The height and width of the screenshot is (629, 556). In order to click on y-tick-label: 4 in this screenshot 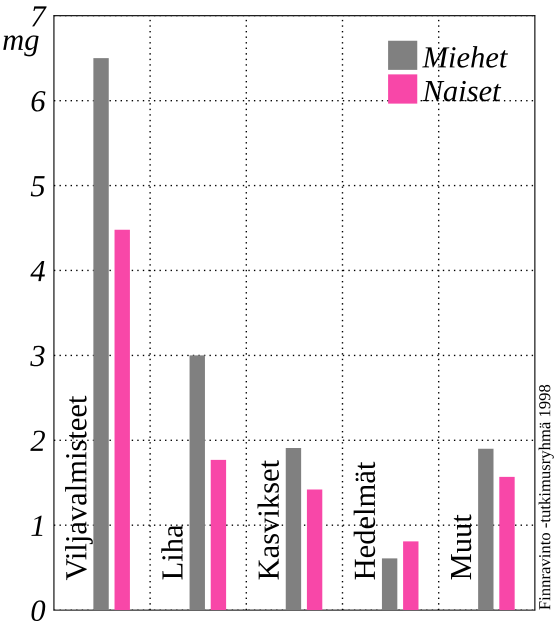, I will do `click(37, 271)`.